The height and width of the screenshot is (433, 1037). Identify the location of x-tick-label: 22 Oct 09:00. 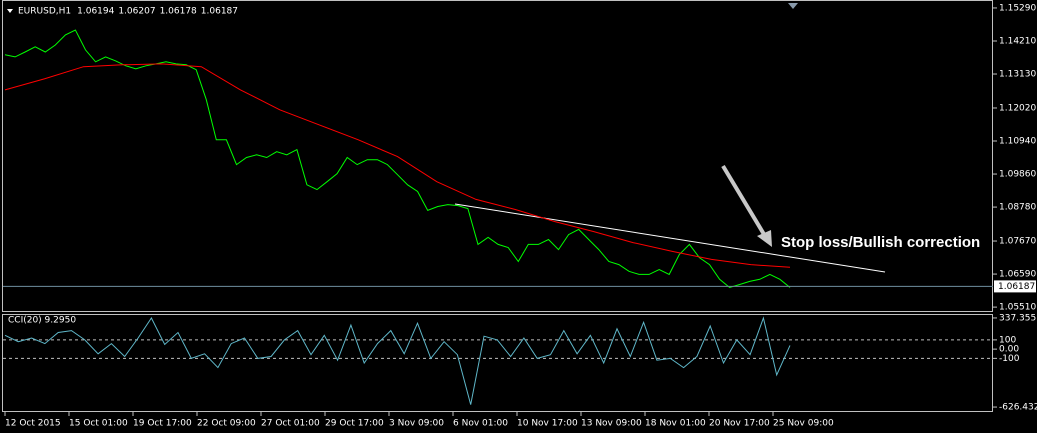
(226, 424).